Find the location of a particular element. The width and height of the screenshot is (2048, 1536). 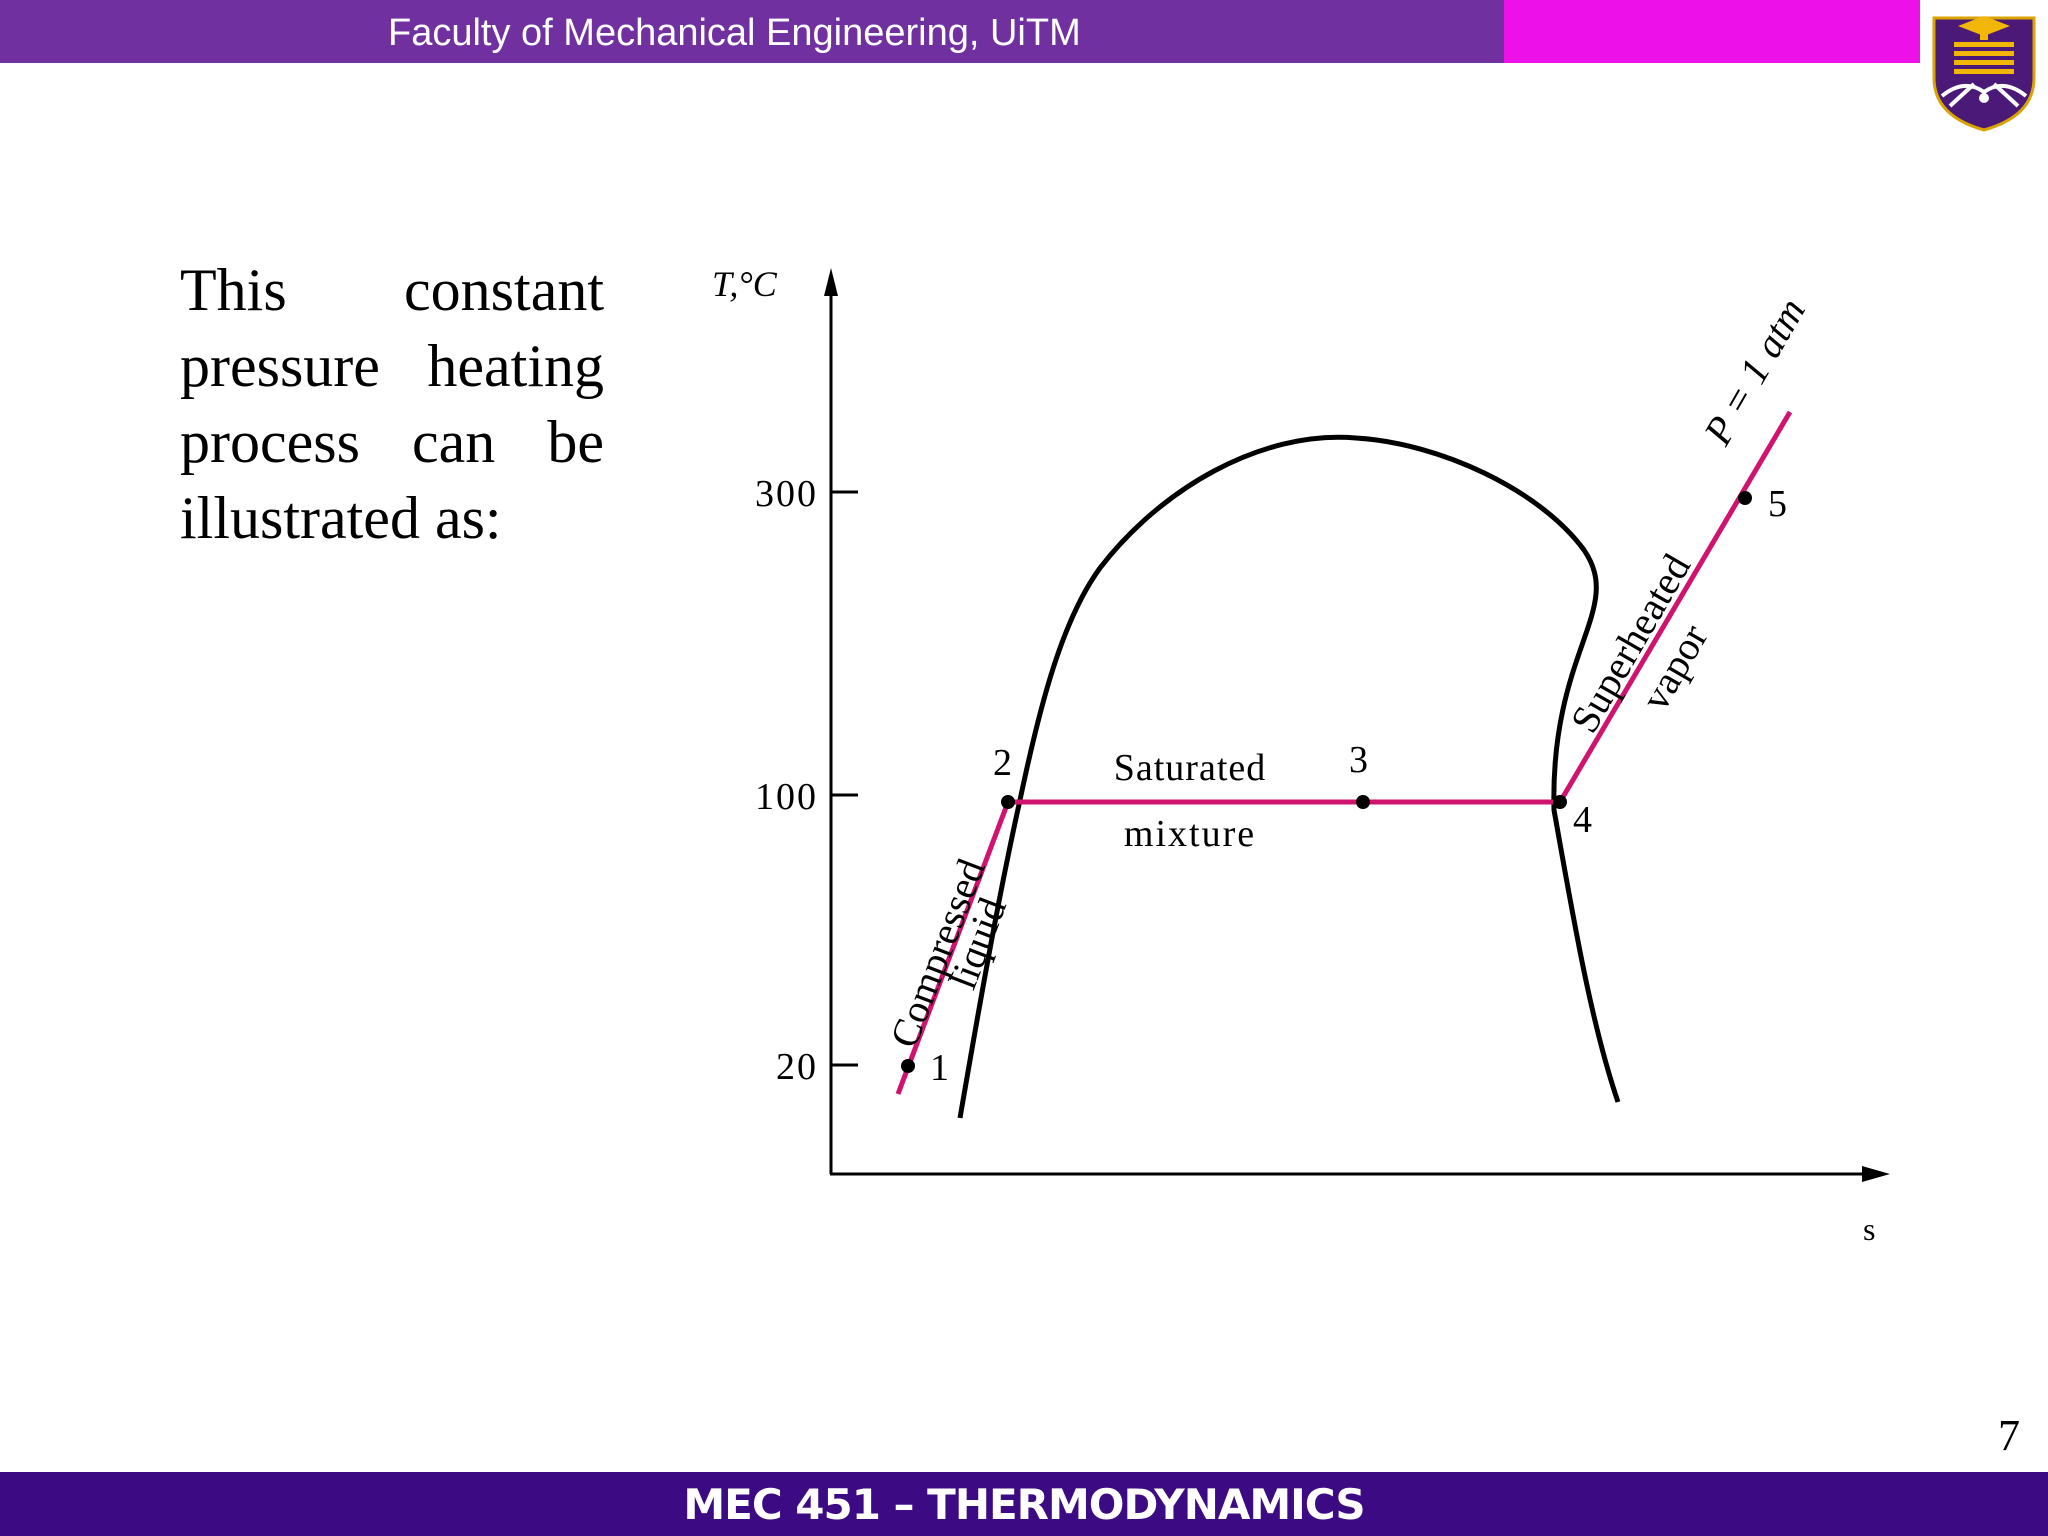

tick-label-300: 300 is located at coordinates (786, 494).